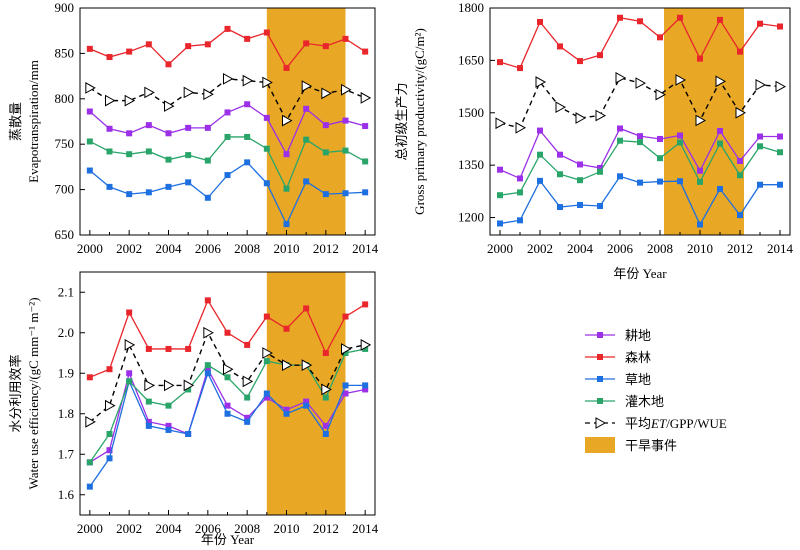 The width and height of the screenshot is (800, 550). Describe the element at coordinates (65, 98) in the screenshot. I see `y-tick-label: 800` at that location.